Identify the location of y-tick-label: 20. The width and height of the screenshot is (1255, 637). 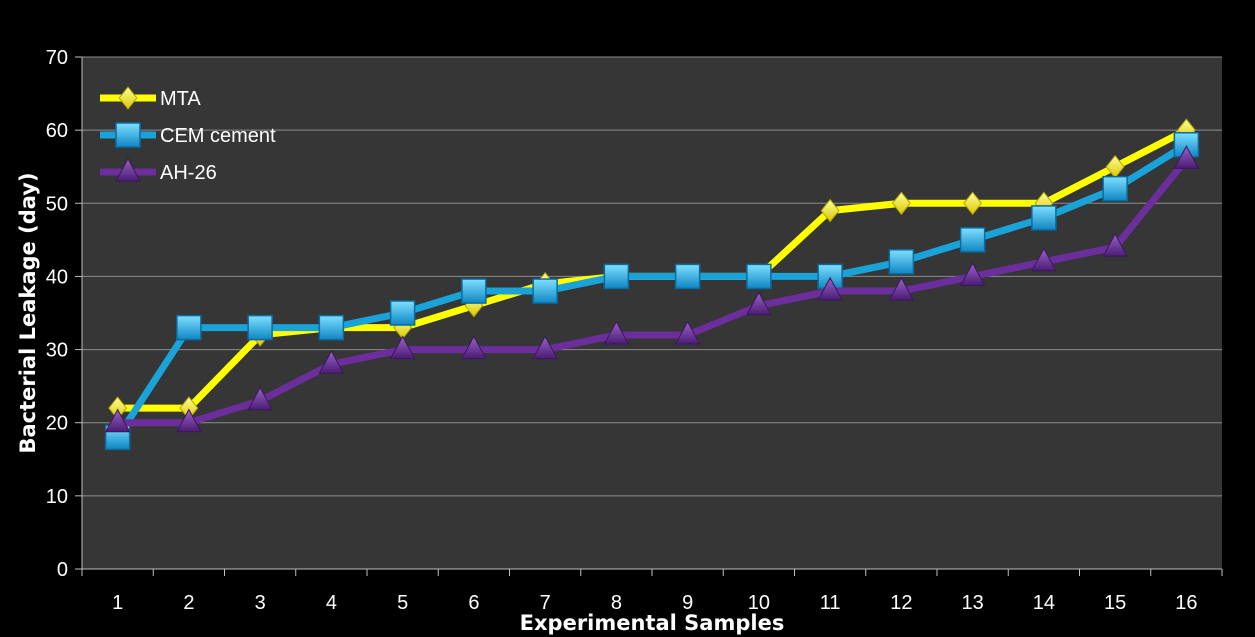
(57, 424).